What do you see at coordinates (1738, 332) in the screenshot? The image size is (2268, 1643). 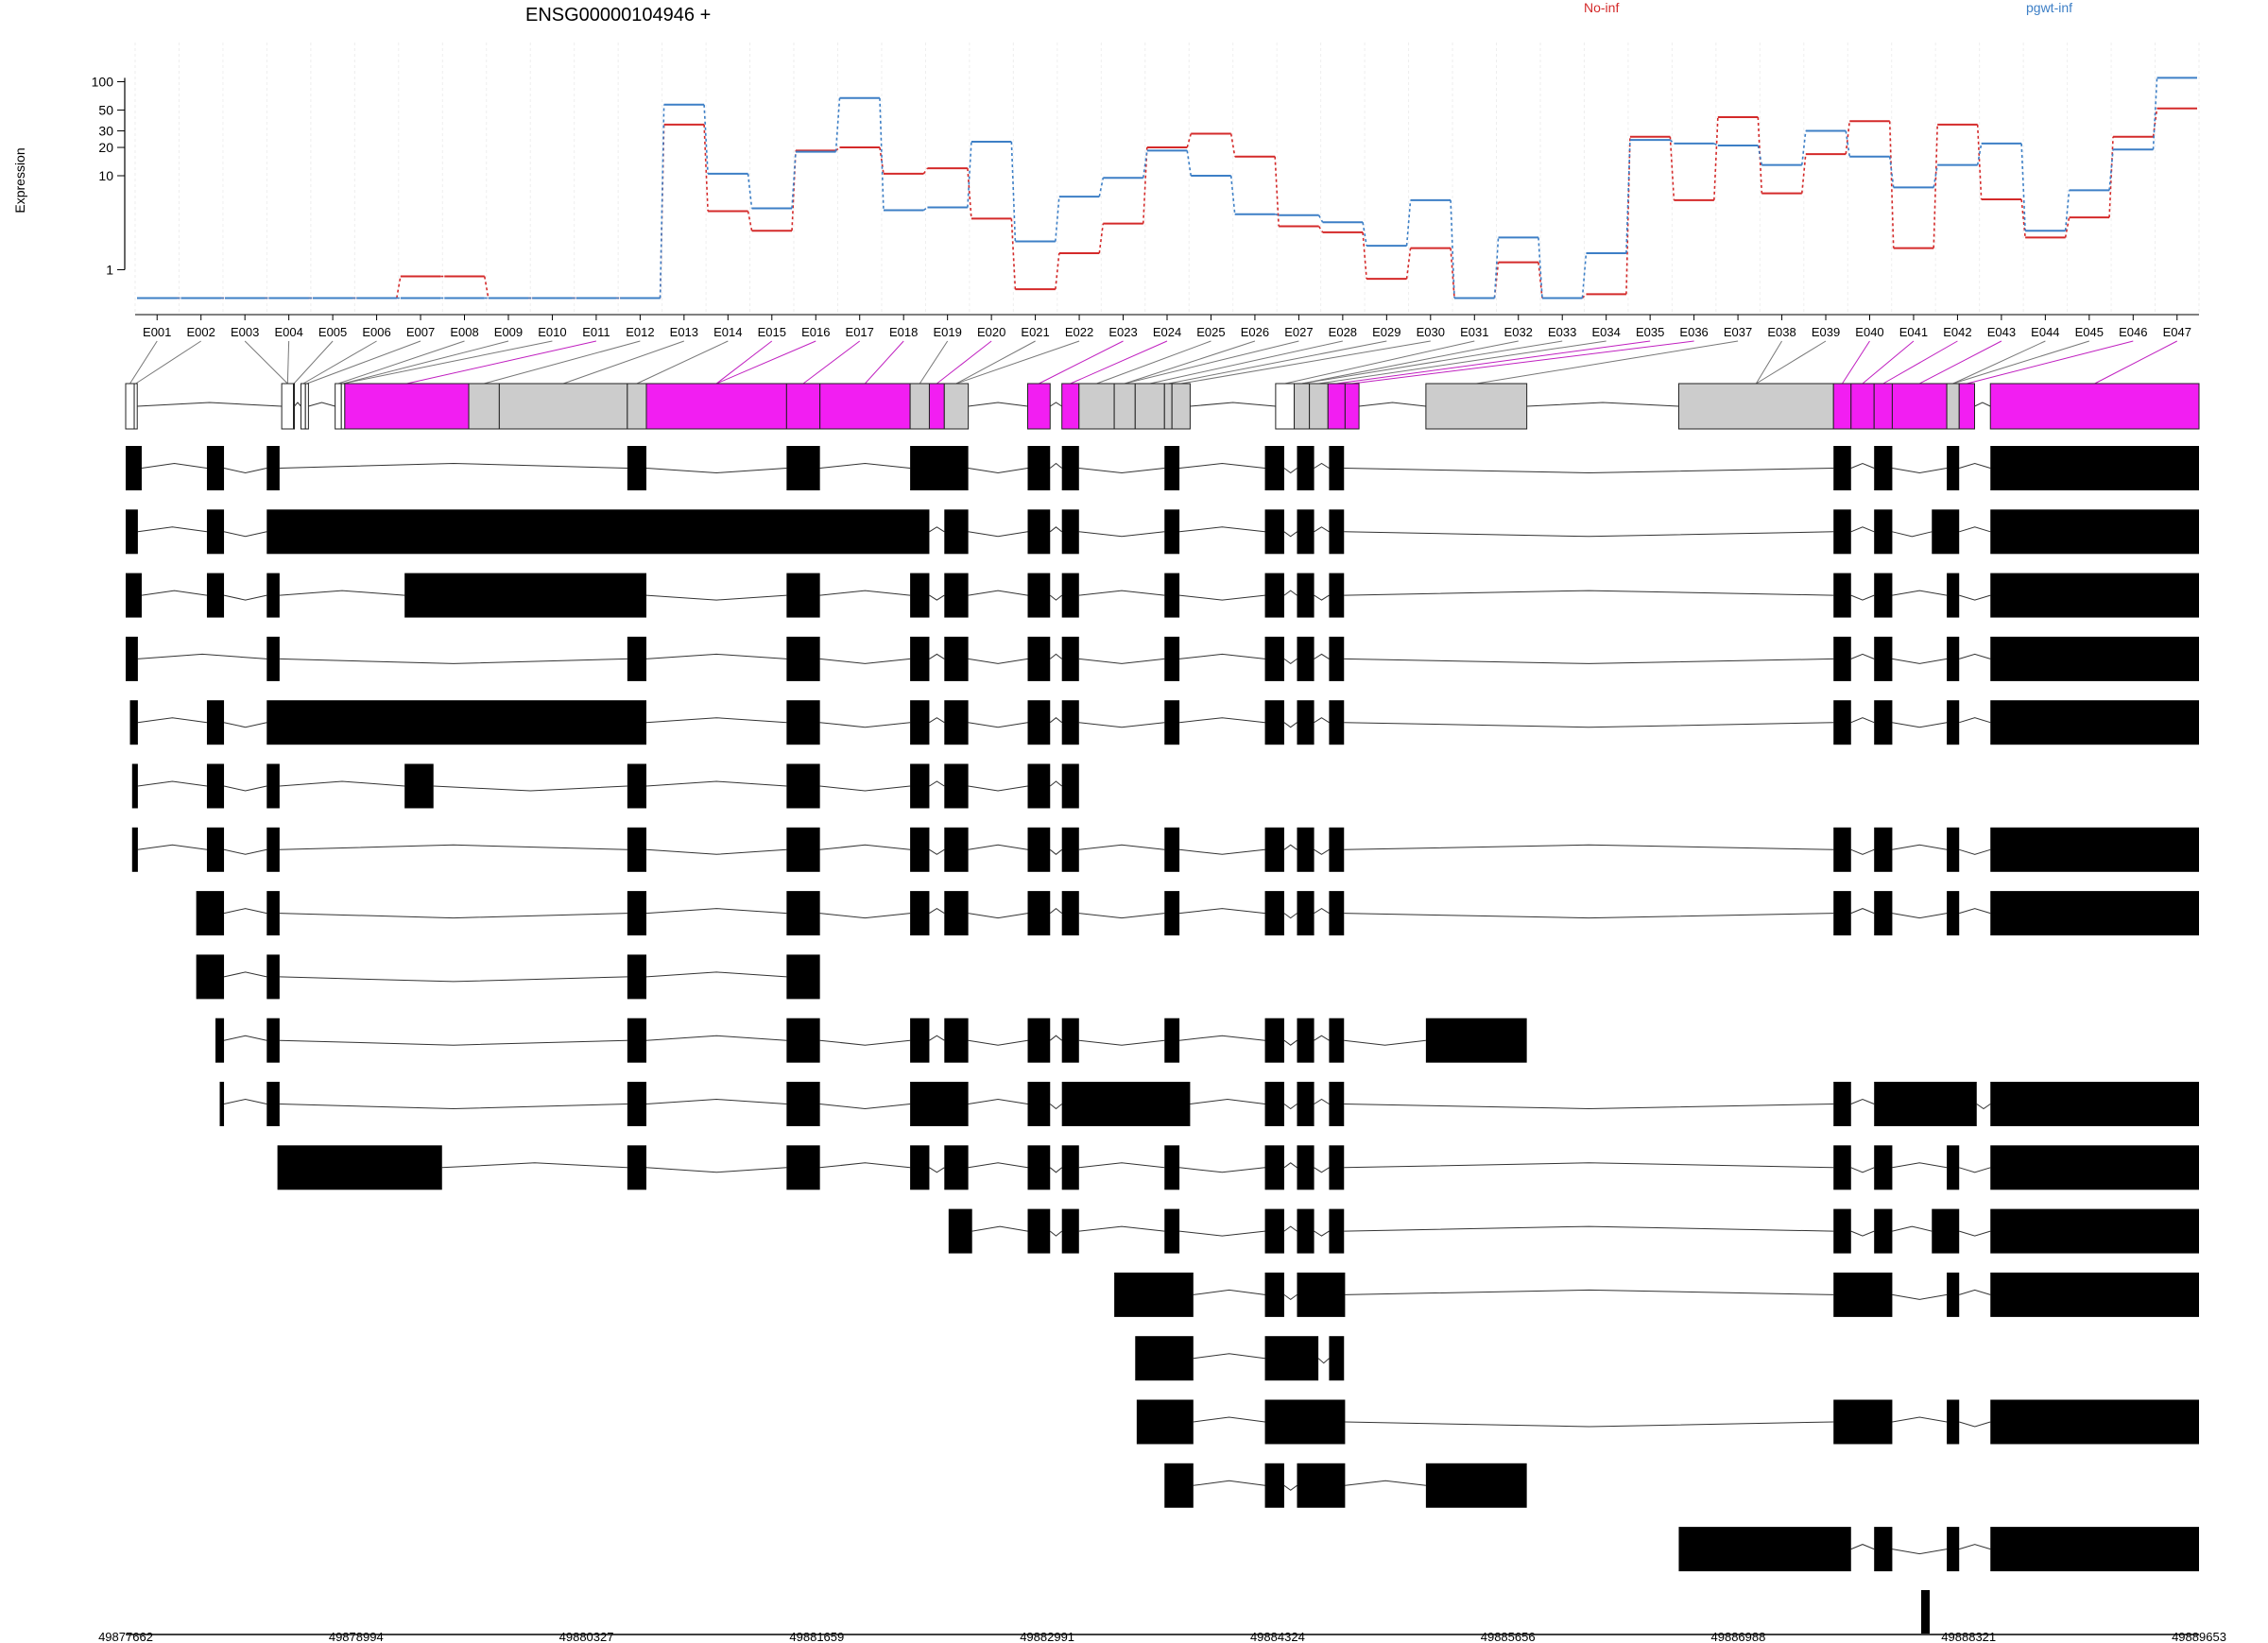 I see `exon-label-E037: E037` at bounding box center [1738, 332].